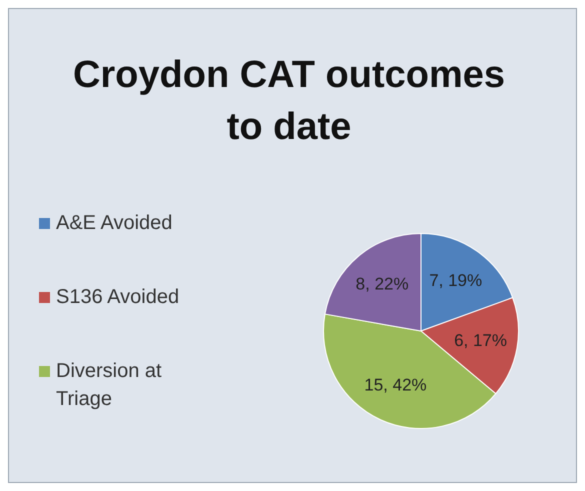  What do you see at coordinates (455, 280) in the screenshot?
I see `data-label: 7, 19%` at bounding box center [455, 280].